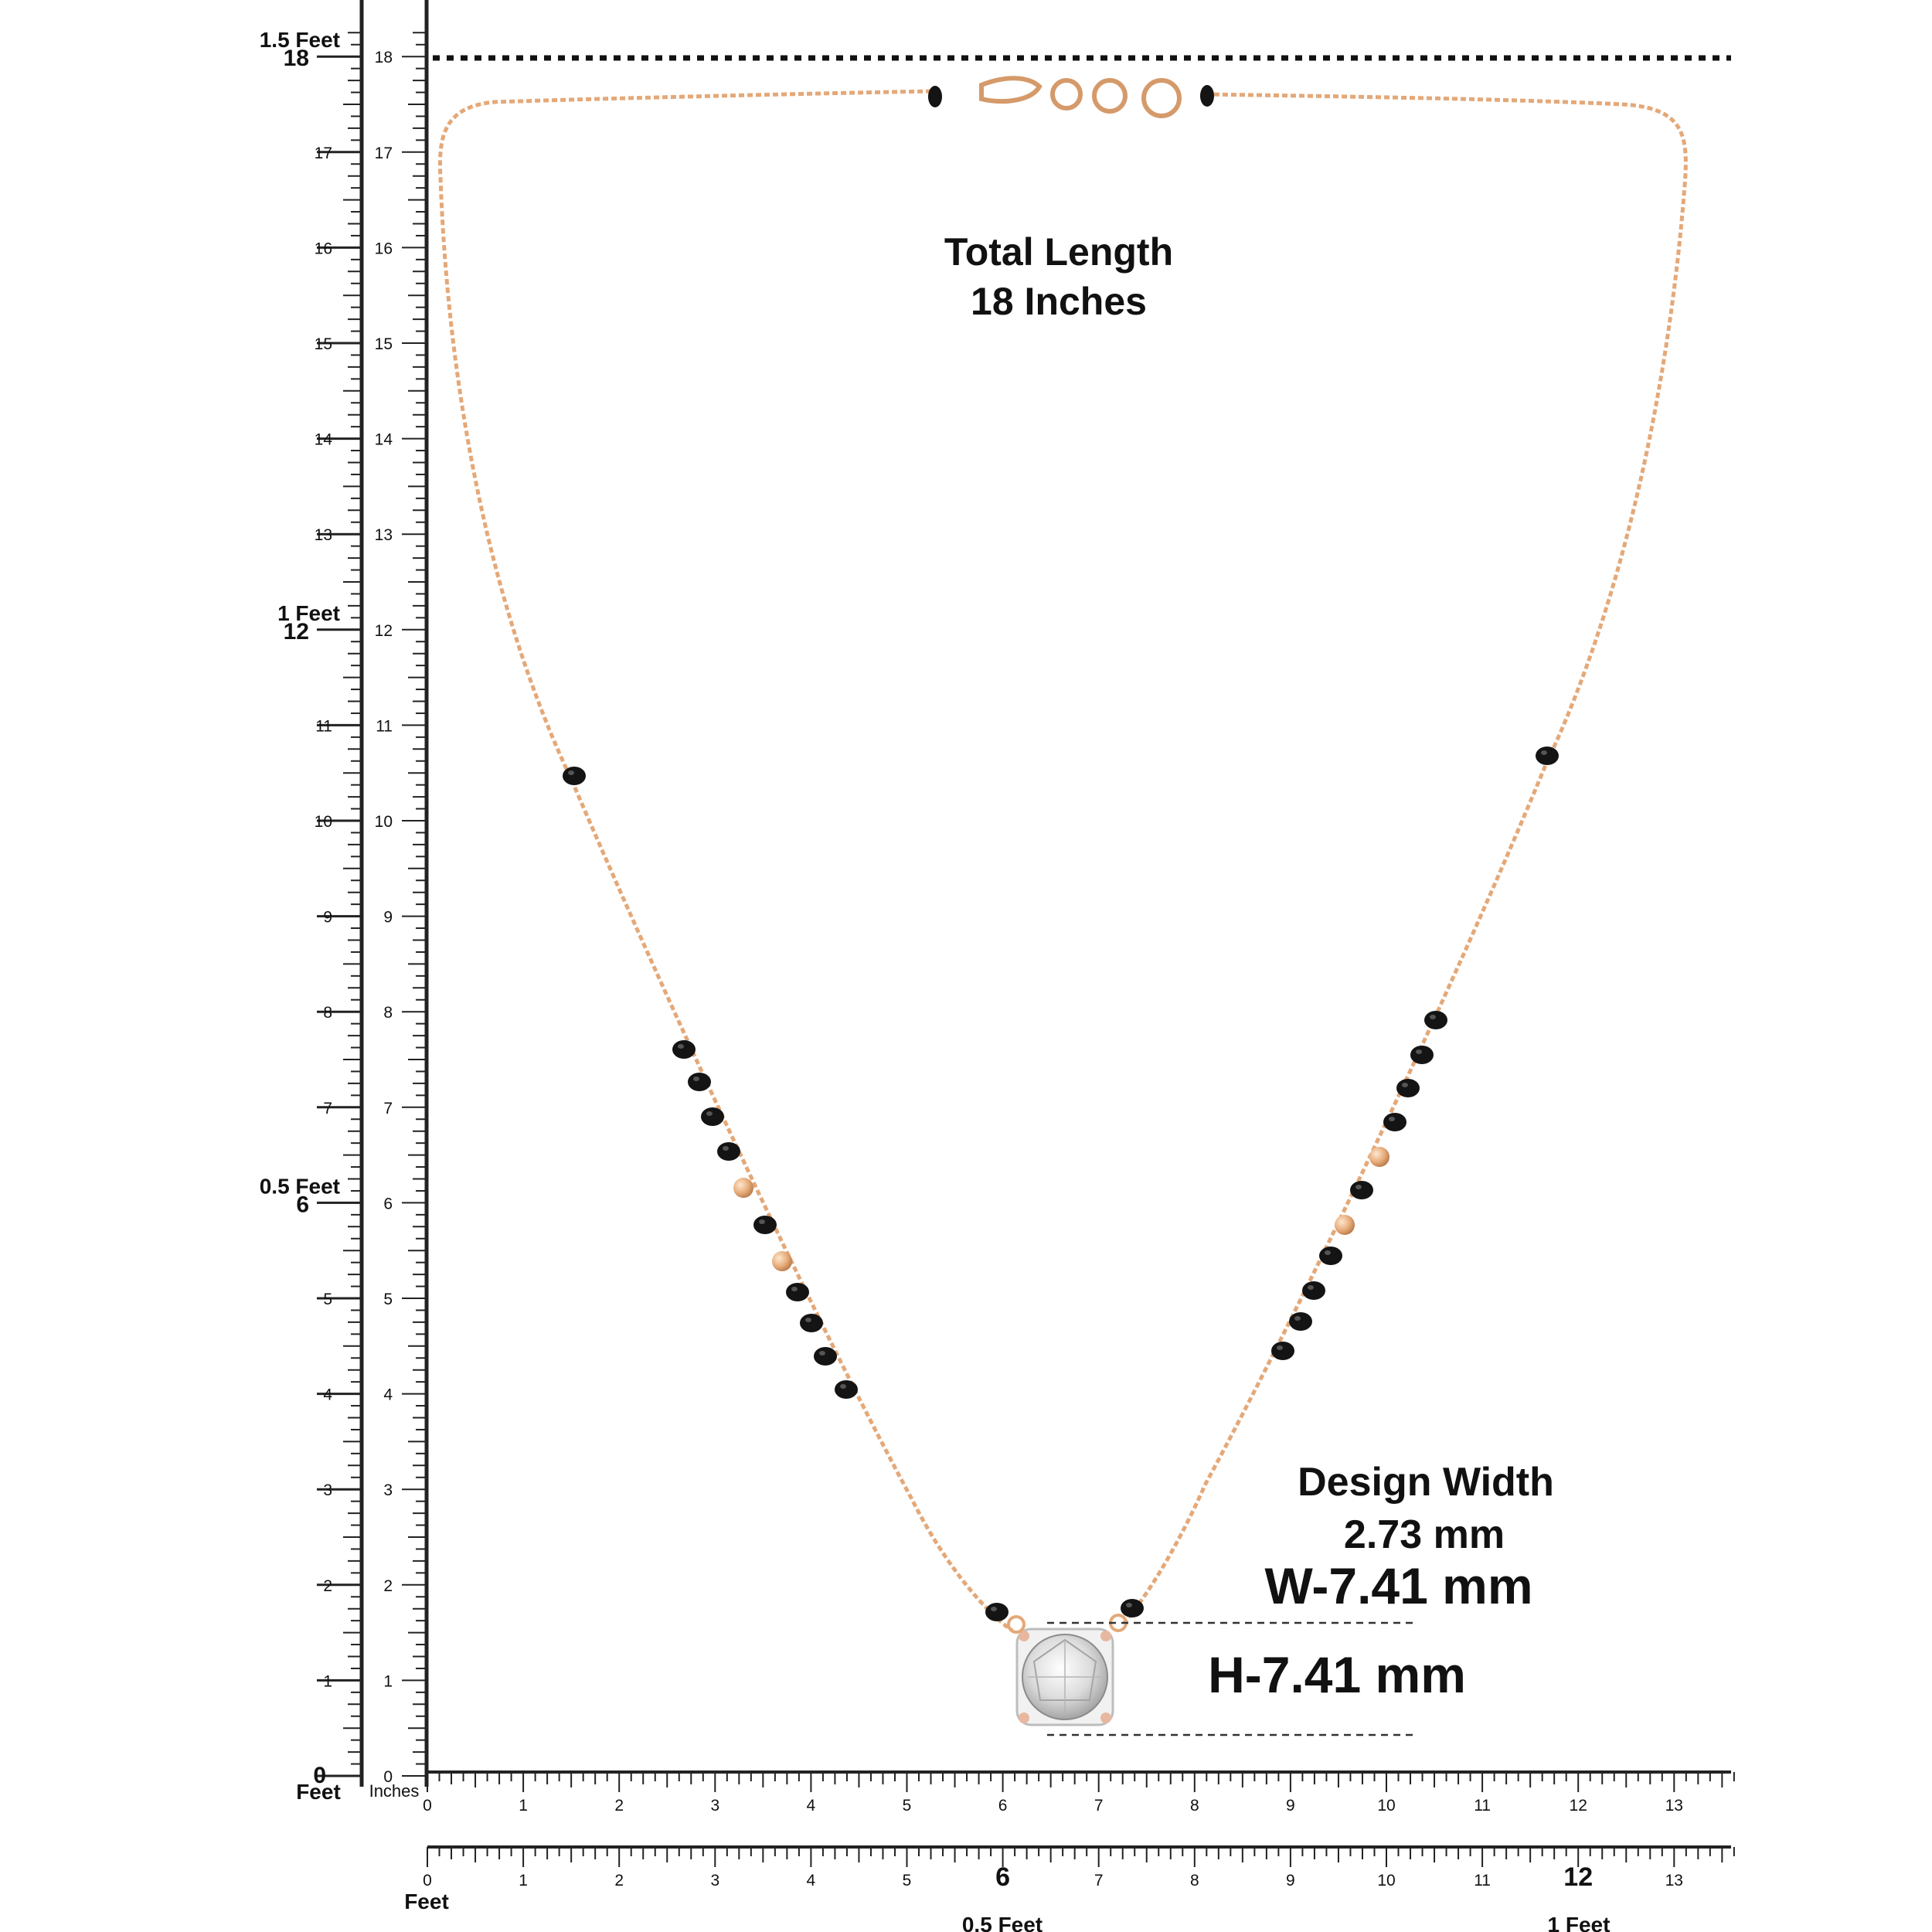 The width and height of the screenshot is (1932, 1932). What do you see at coordinates (319, 1775) in the screenshot?
I see `left-ruler-foot-inch-label: 0` at bounding box center [319, 1775].